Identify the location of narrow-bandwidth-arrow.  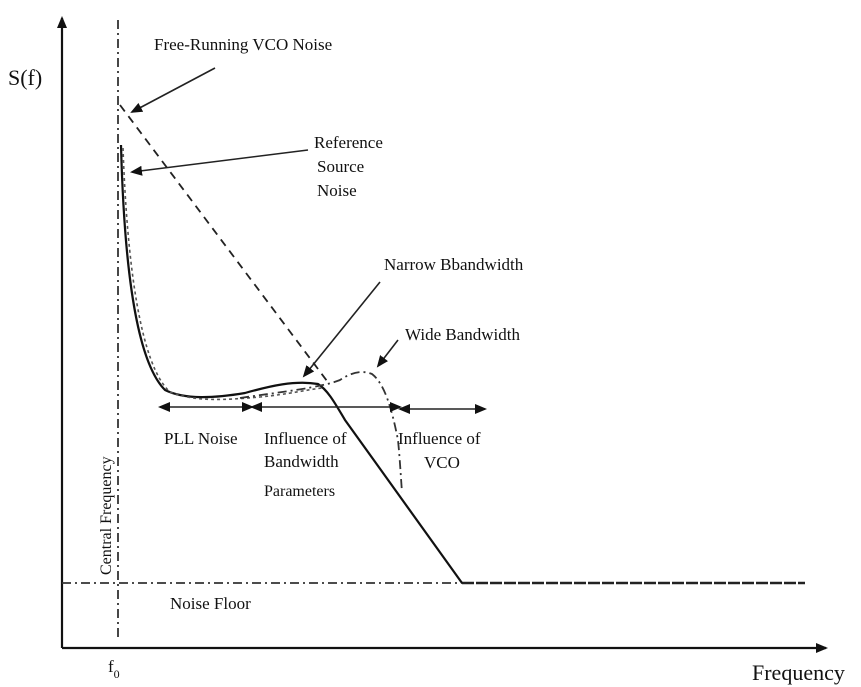
(341, 329).